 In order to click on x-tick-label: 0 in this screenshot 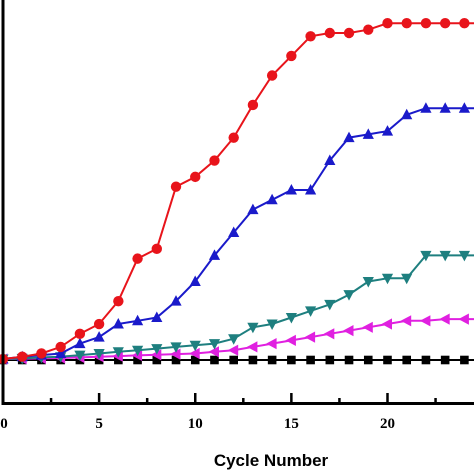, I will do `click(4, 424)`.